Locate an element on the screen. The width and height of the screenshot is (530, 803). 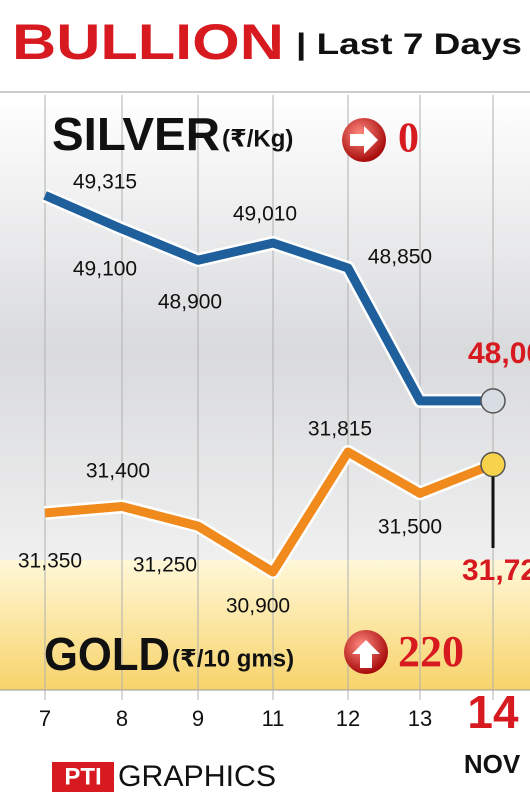
value-label: 48,900 is located at coordinates (190, 302).